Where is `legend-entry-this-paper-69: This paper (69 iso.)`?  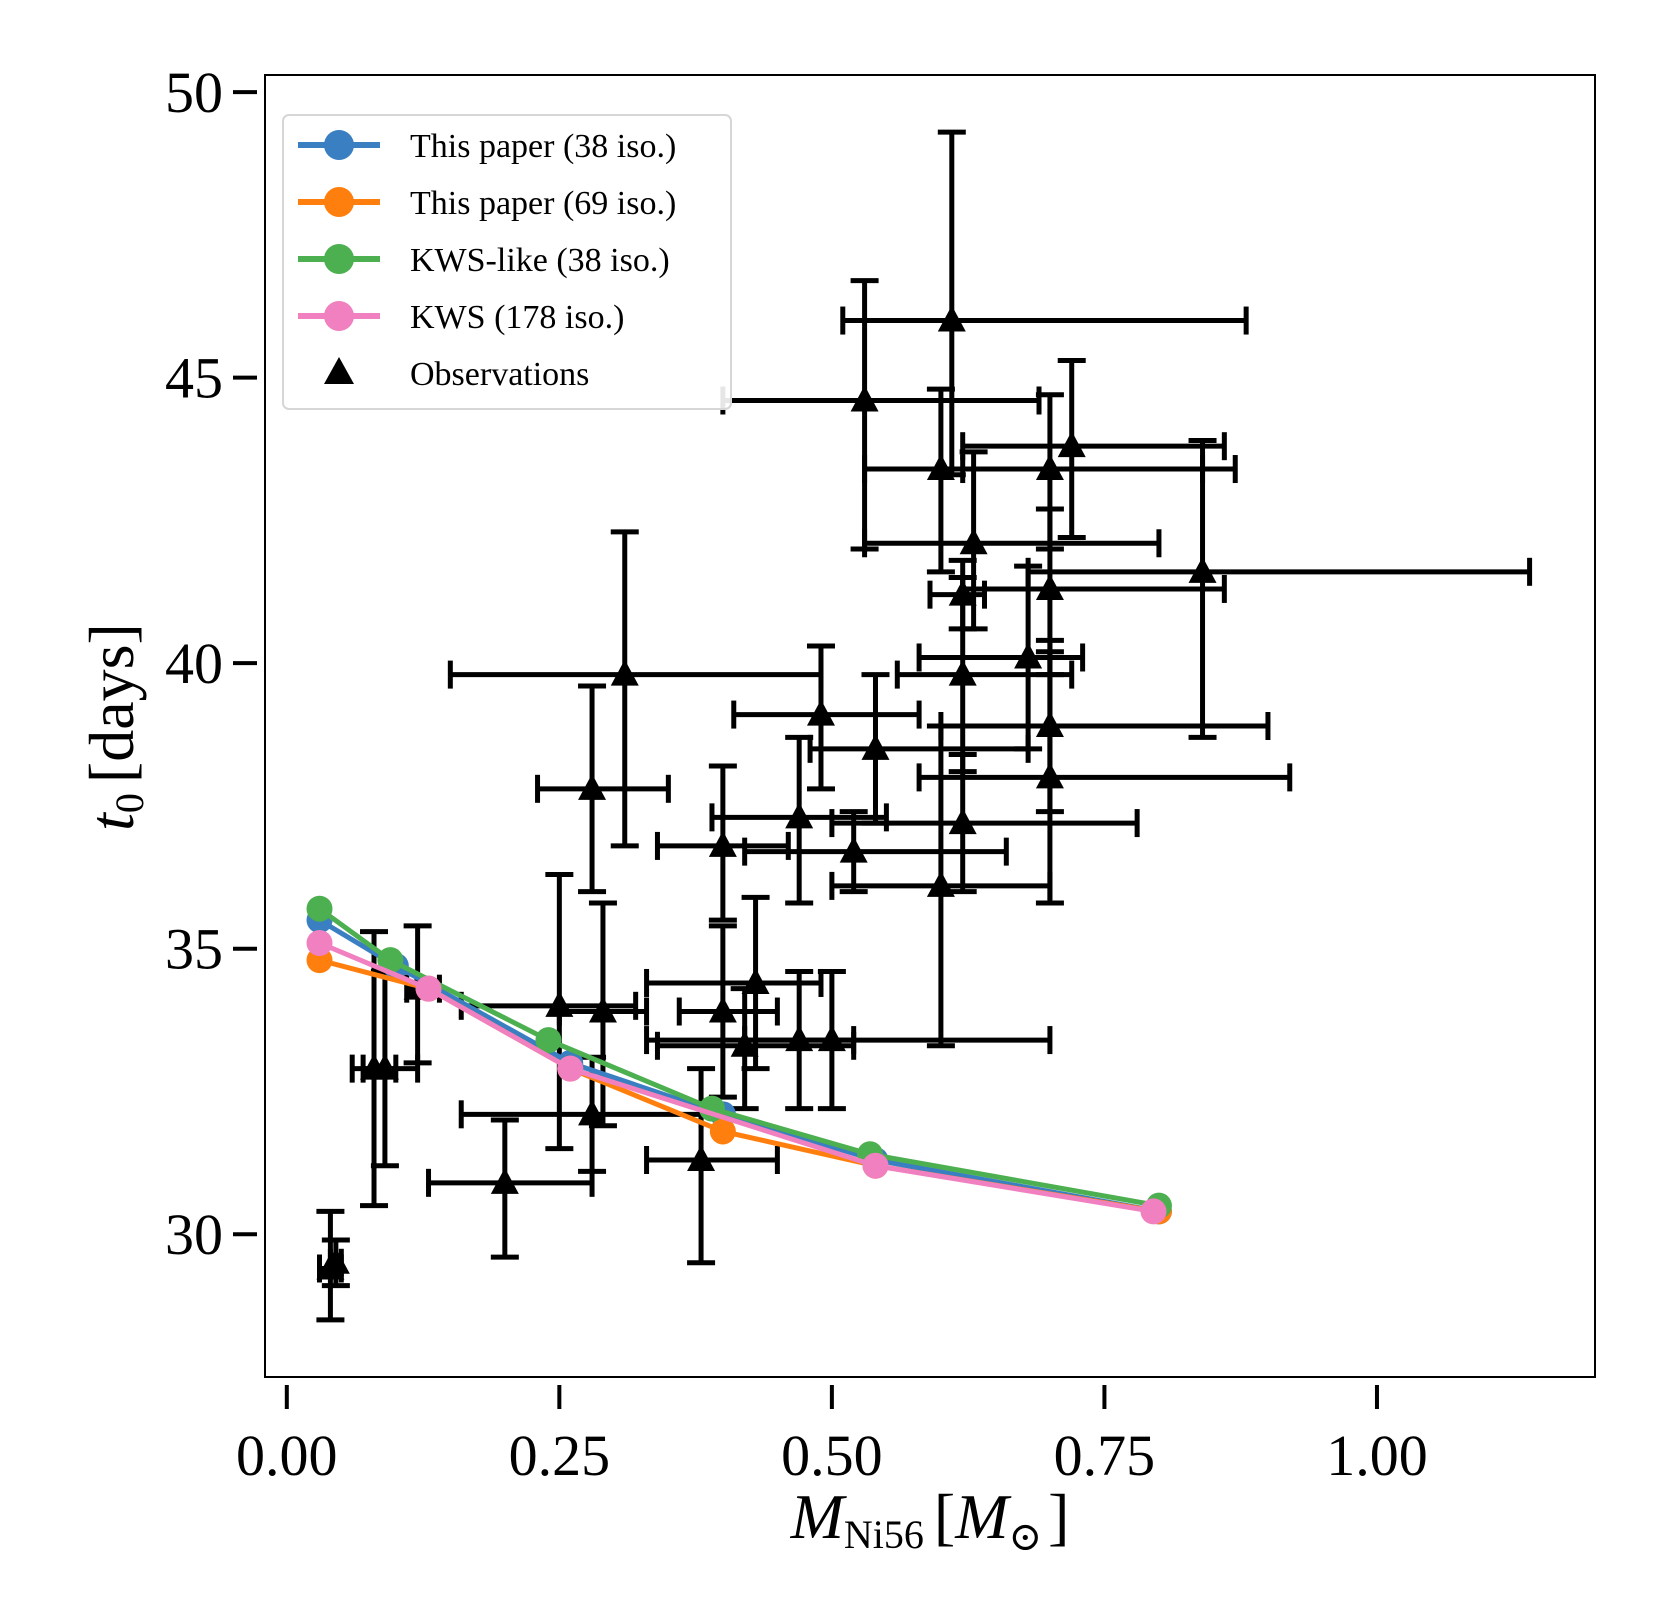 legend-entry-this-paper-69: This paper (69 iso.) is located at coordinates (487, 203).